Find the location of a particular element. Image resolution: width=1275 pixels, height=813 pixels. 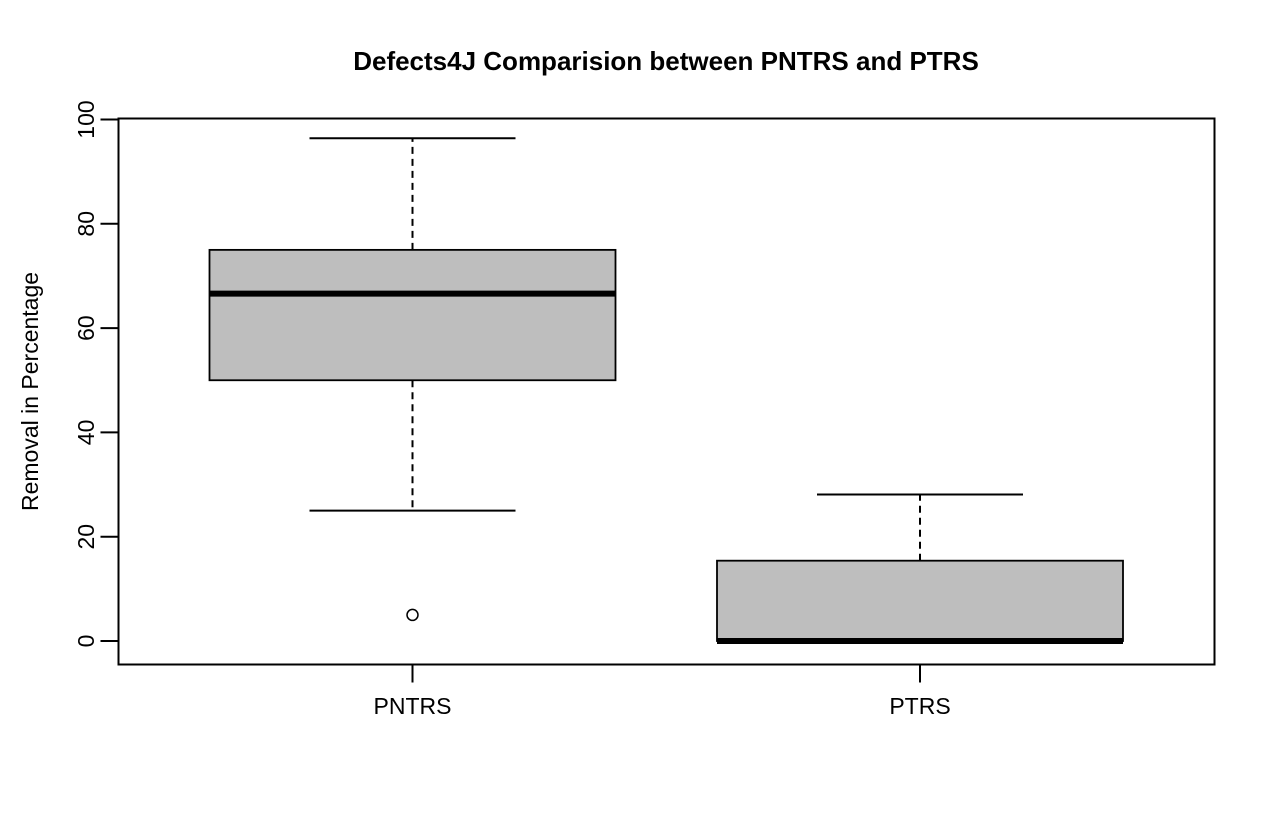

pntrs-outlier-point is located at coordinates (412, 615).